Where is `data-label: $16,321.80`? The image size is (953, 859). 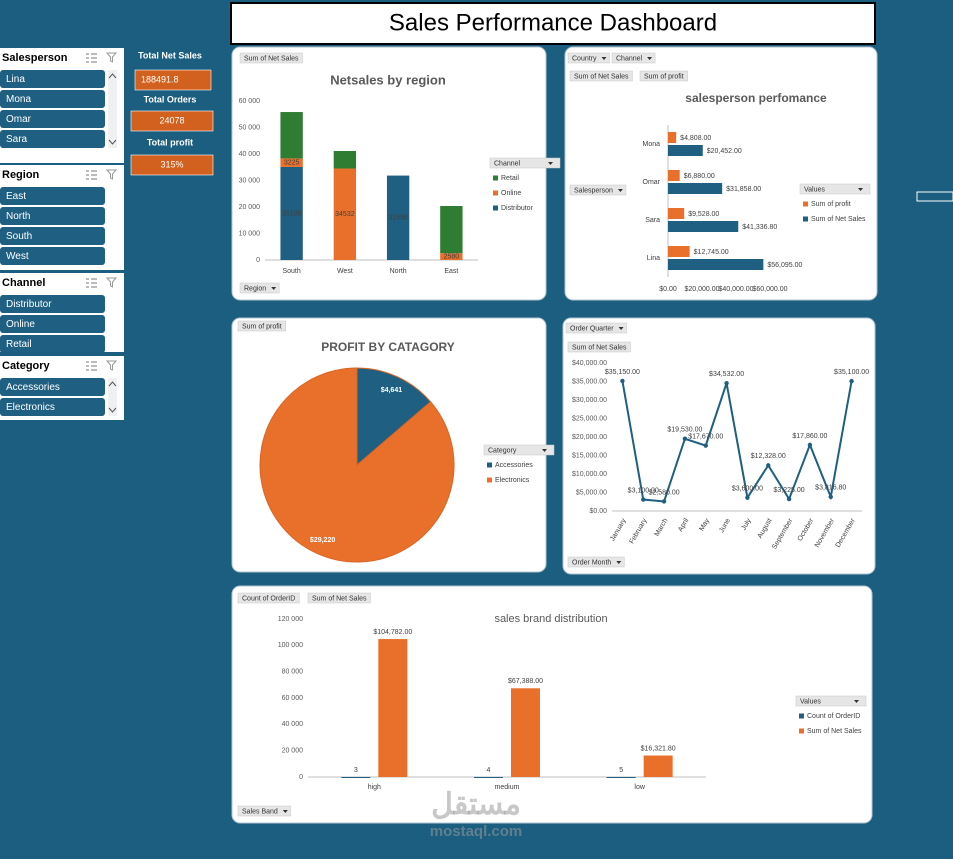 data-label: $16,321.80 is located at coordinates (658, 748).